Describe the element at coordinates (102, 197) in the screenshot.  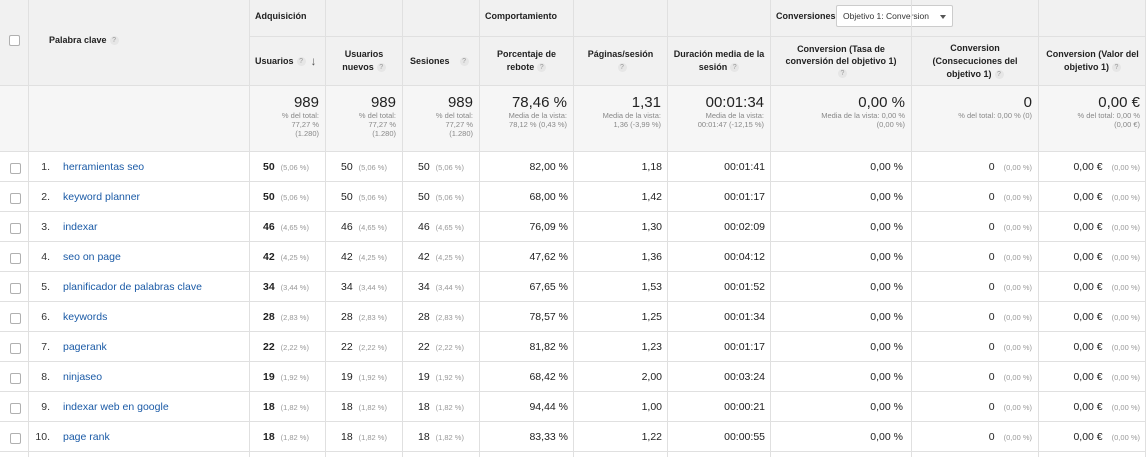
I see `keyword-link: keyword planner` at that location.